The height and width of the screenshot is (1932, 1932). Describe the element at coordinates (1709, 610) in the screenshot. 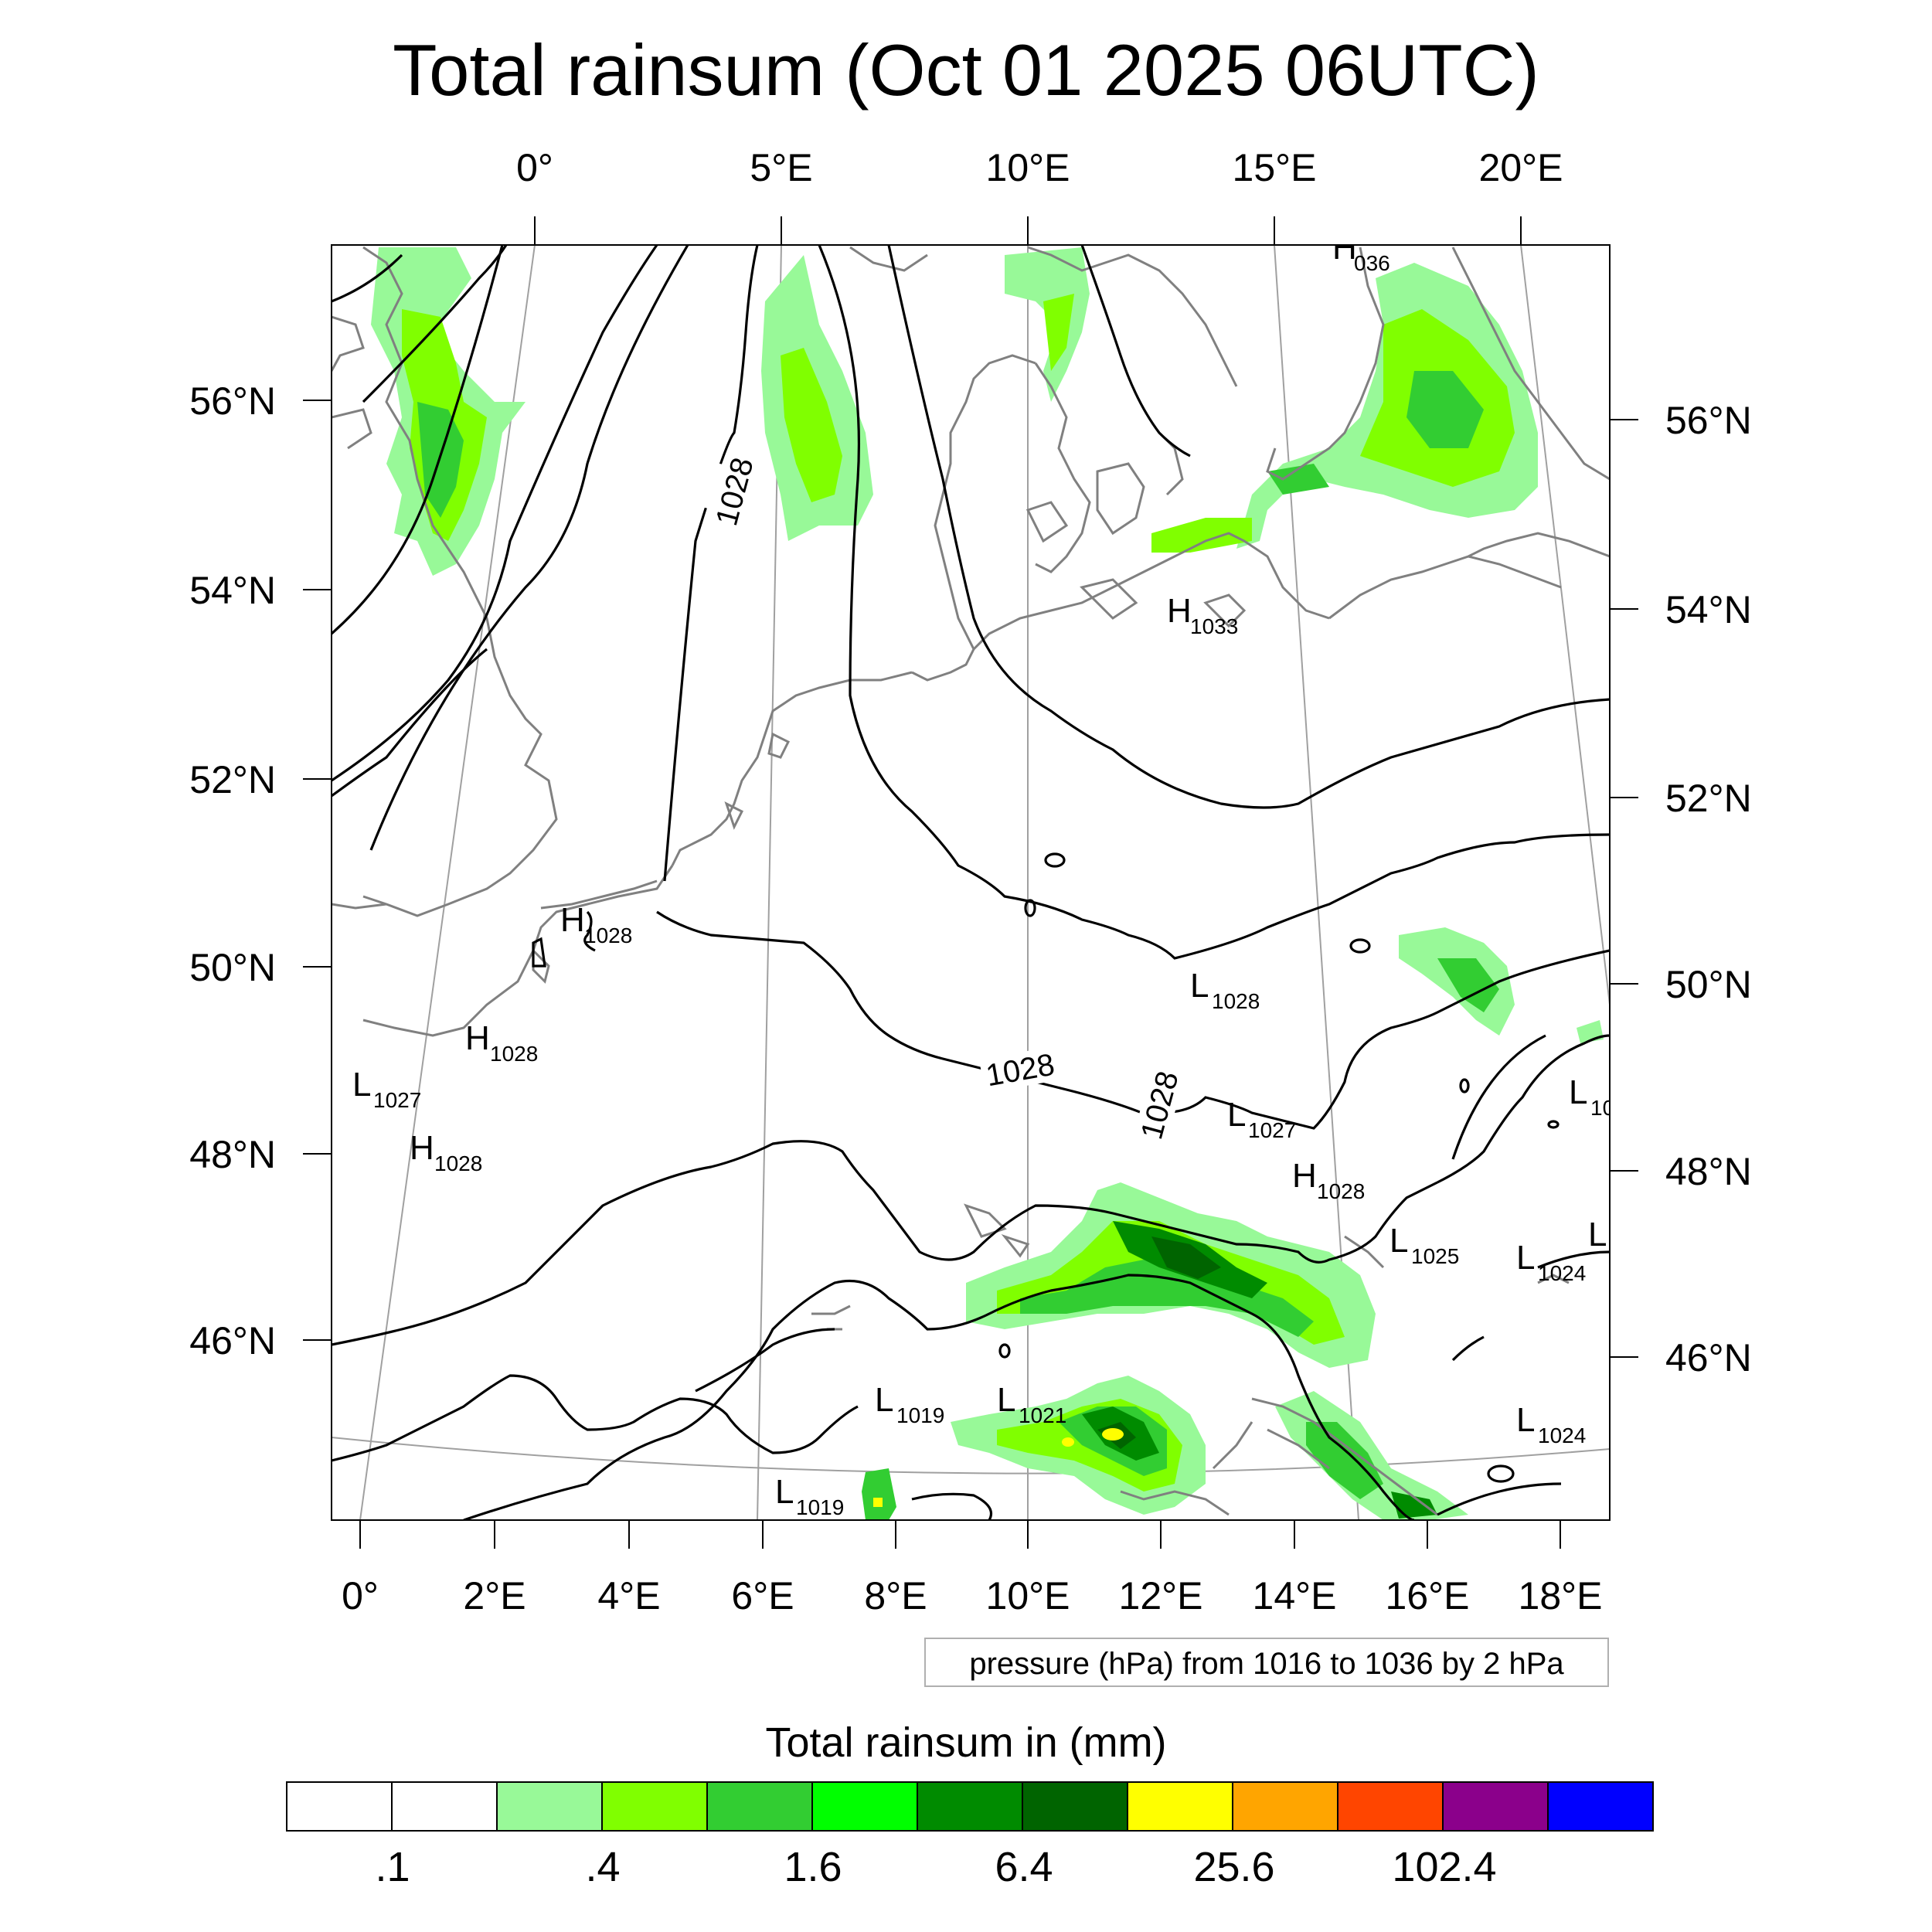

I see `right-lat-label: 54°N` at that location.